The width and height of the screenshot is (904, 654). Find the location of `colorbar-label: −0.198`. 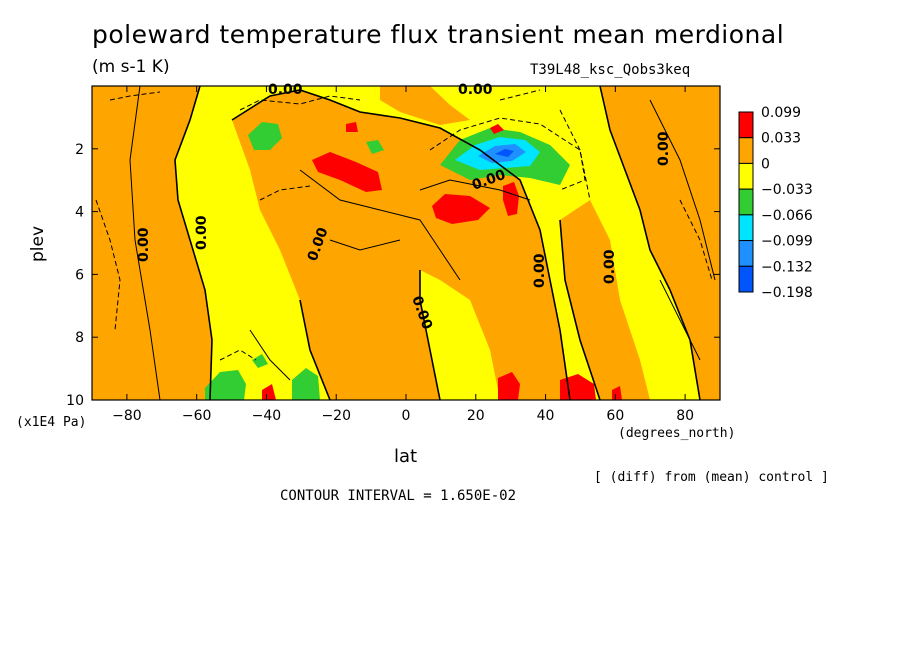

colorbar-label: −0.198 is located at coordinates (787, 293).